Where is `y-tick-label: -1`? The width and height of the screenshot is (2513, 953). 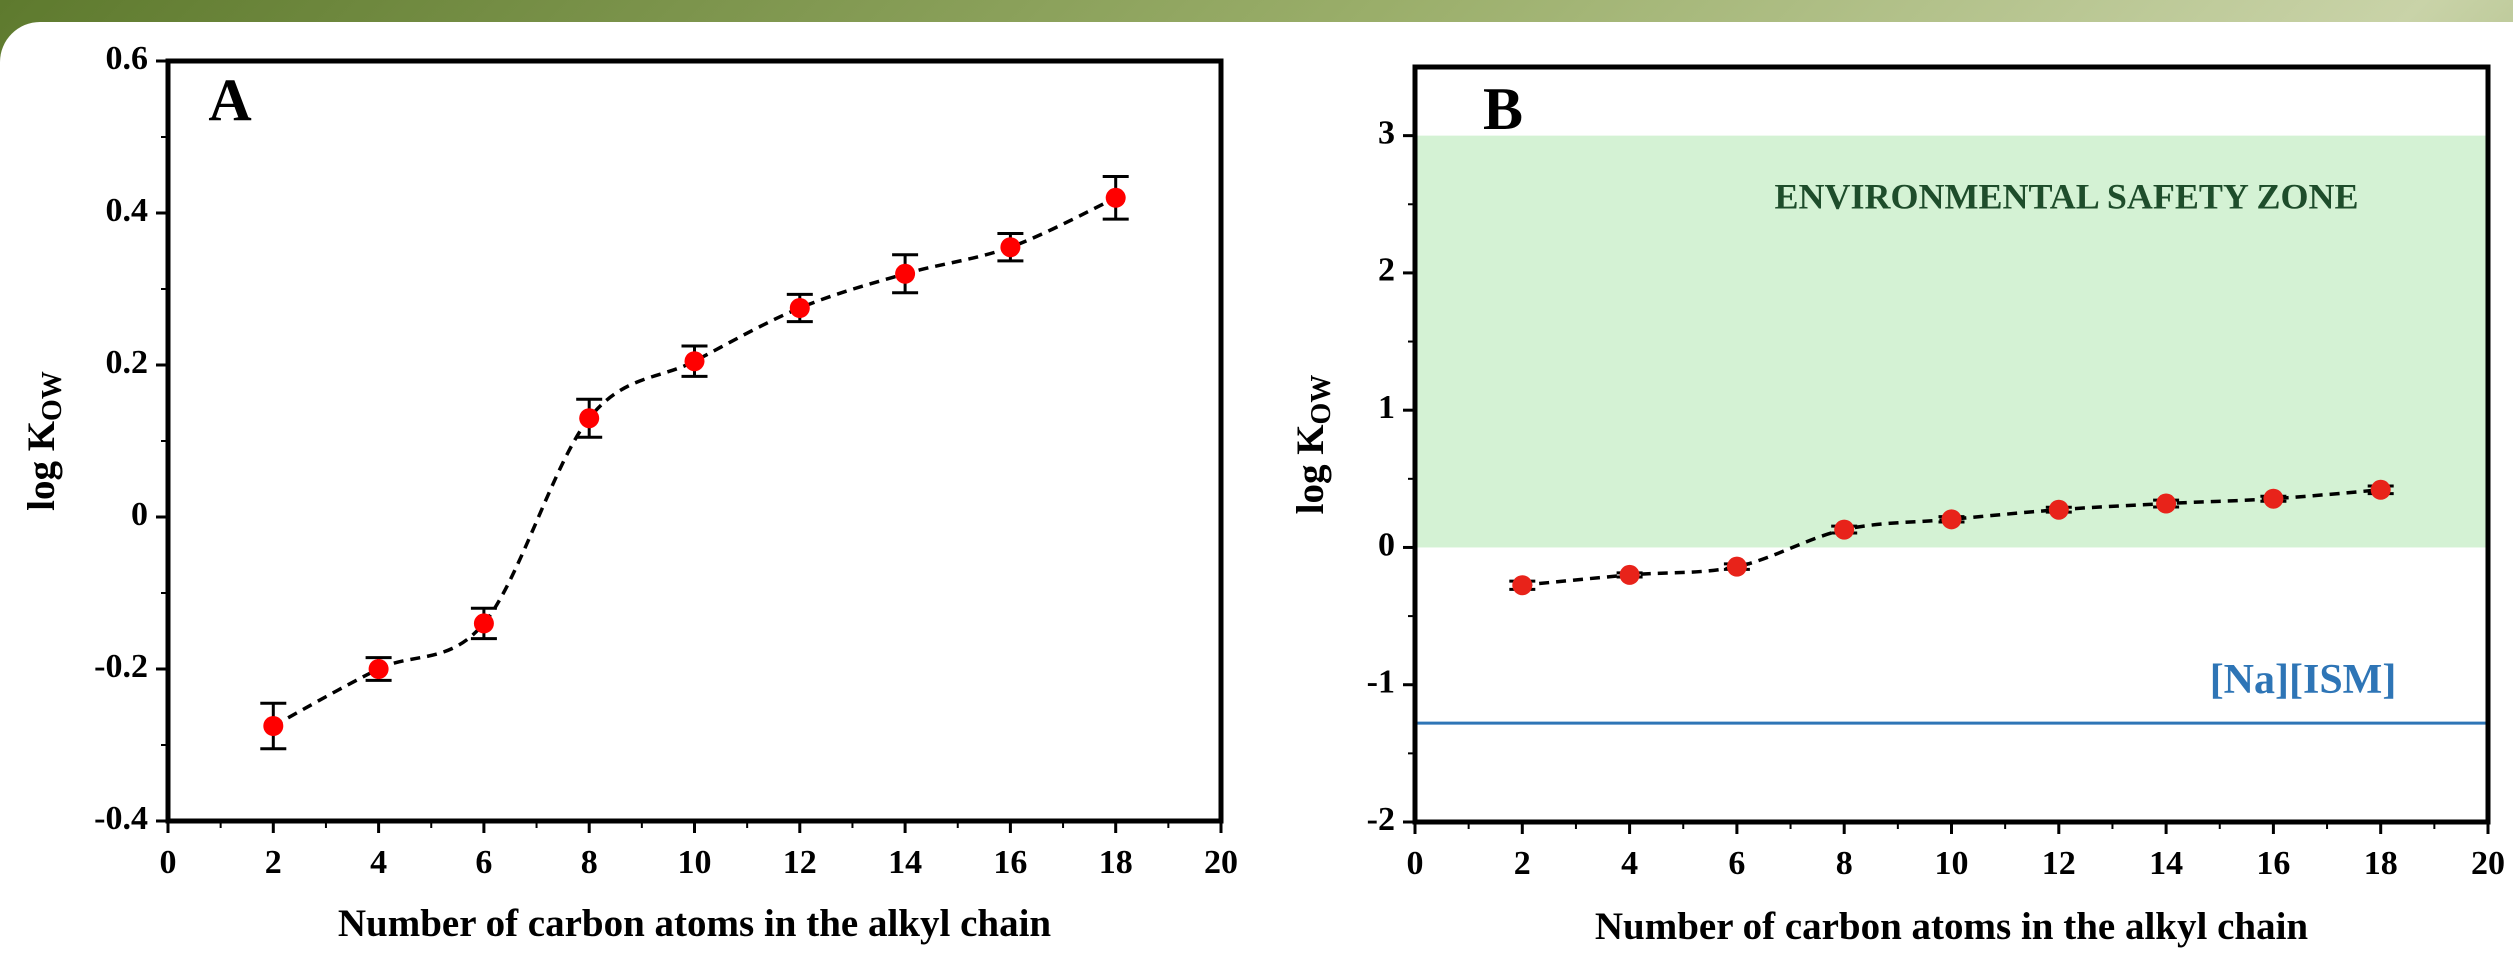
y-tick-label: -1 is located at coordinates (1381, 682).